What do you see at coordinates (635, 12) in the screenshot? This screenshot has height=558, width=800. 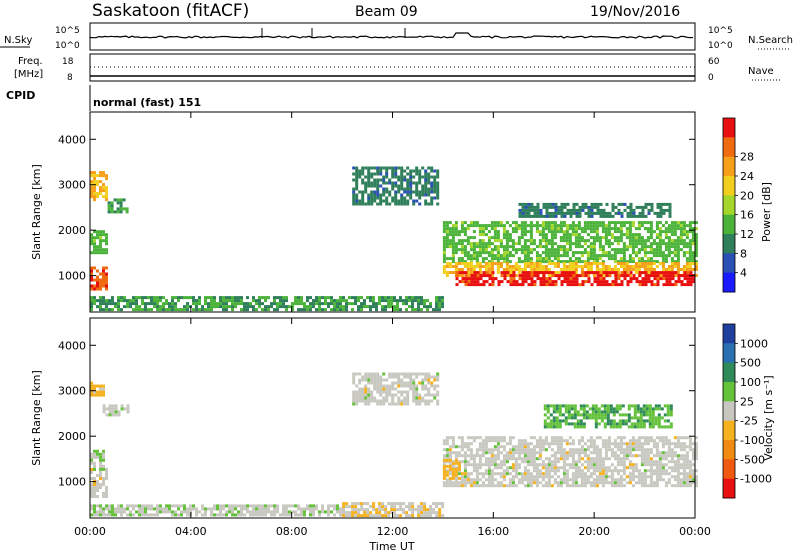 I see `date-label: 19/Nov/2016` at bounding box center [635, 12].